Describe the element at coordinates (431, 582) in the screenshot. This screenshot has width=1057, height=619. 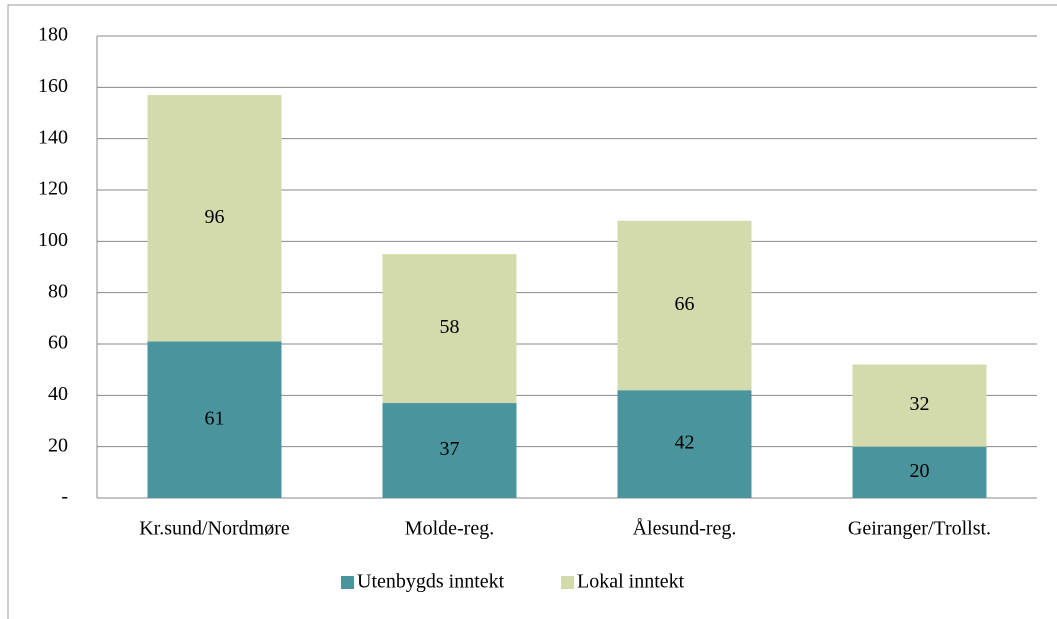
I see `legend-label: Utenbygds inntekt` at that location.